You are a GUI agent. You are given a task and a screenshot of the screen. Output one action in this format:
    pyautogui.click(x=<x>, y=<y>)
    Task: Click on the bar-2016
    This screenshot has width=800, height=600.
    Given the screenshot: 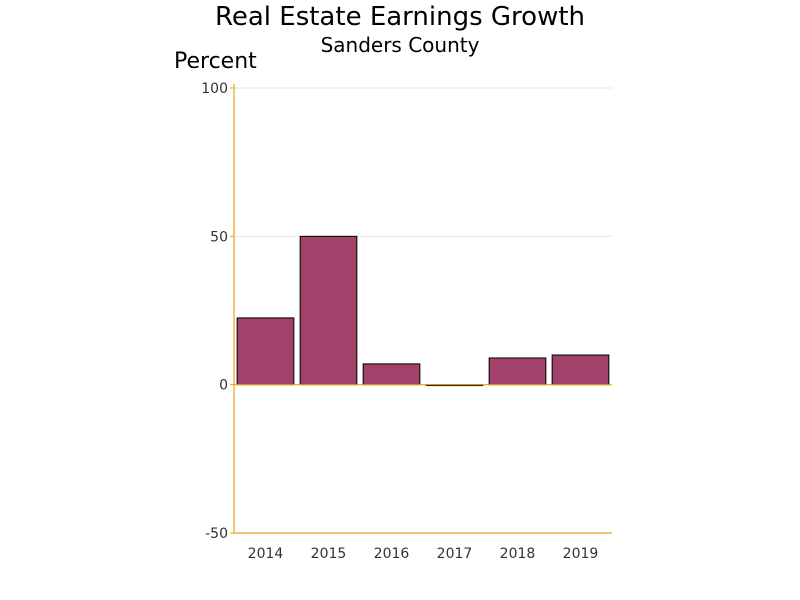 What is the action you would take?
    pyautogui.click(x=391, y=374)
    